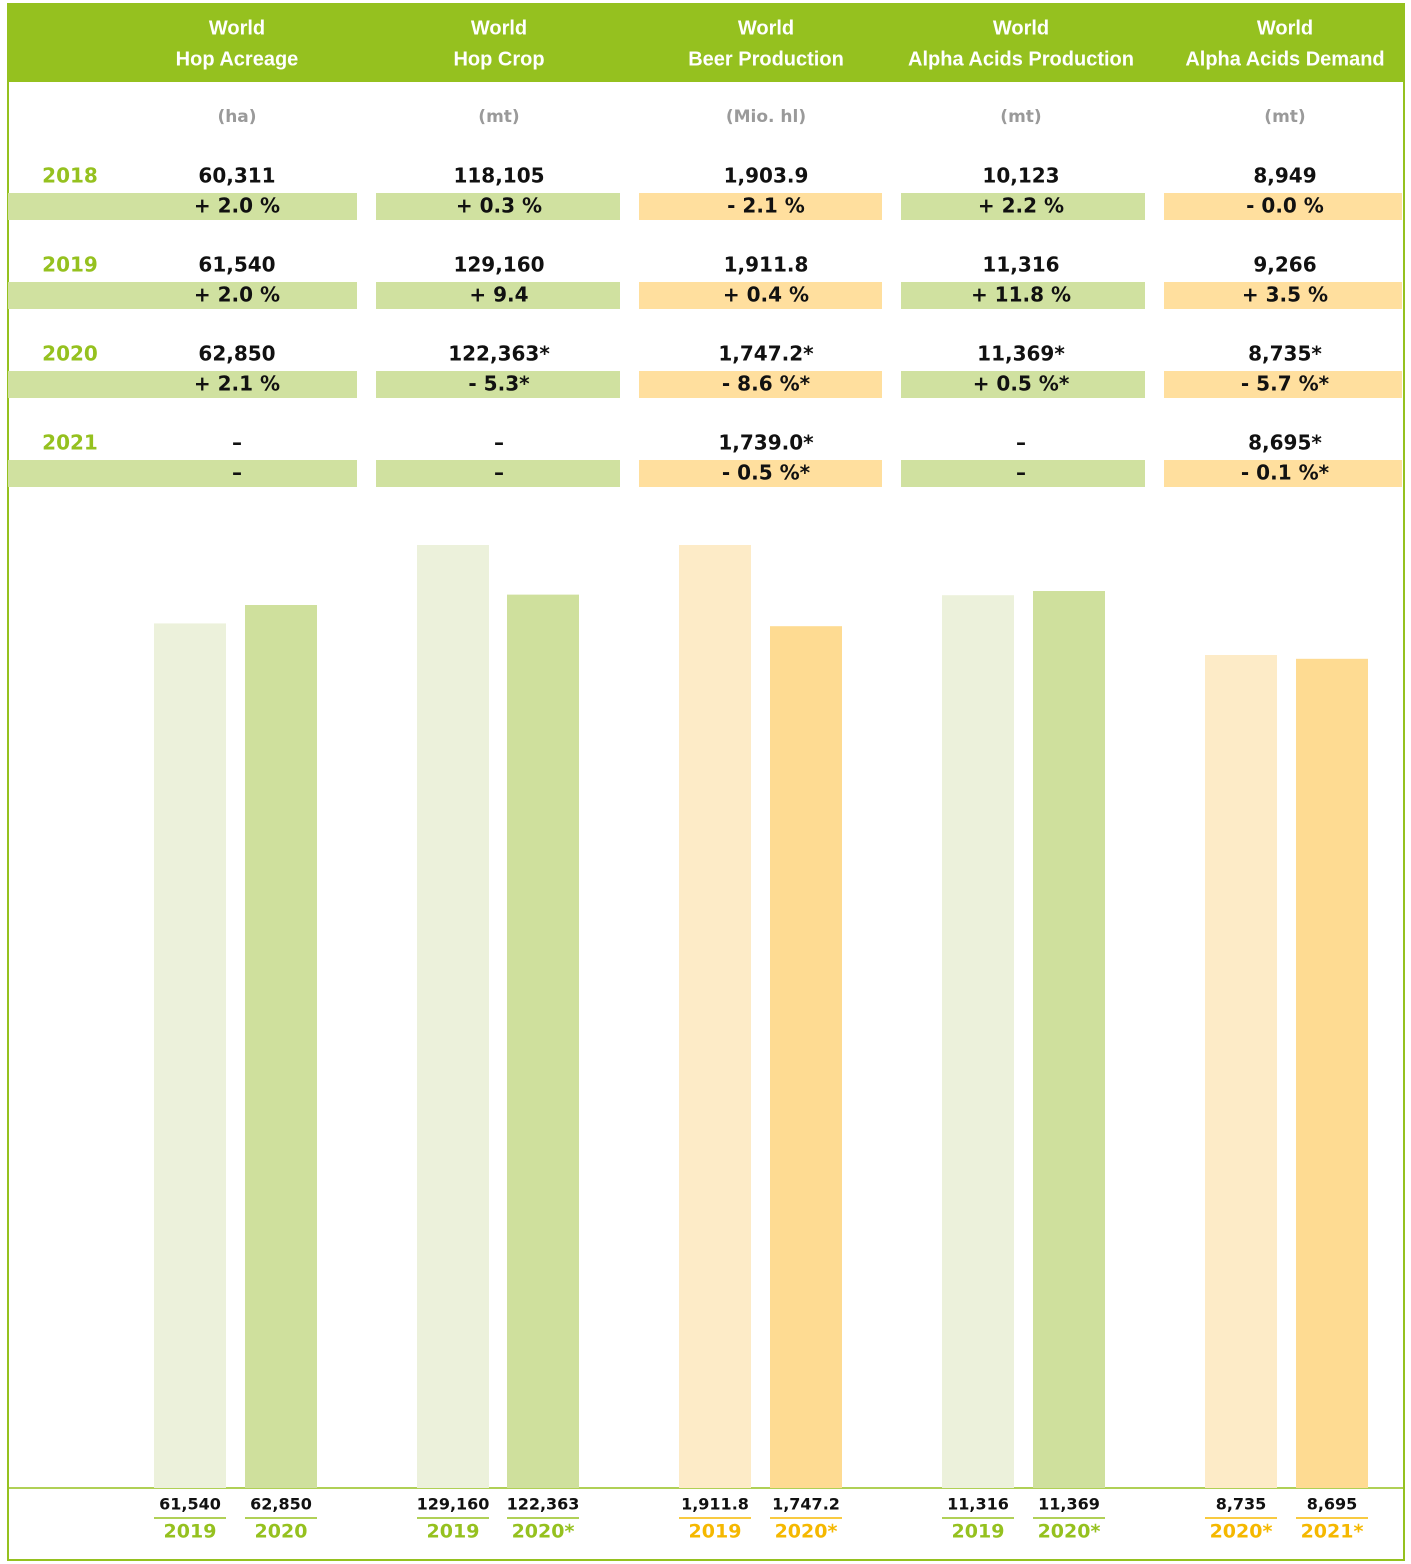 The image size is (1411, 1564). Describe the element at coordinates (1020, 176) in the screenshot. I see `value: 10,123` at that location.